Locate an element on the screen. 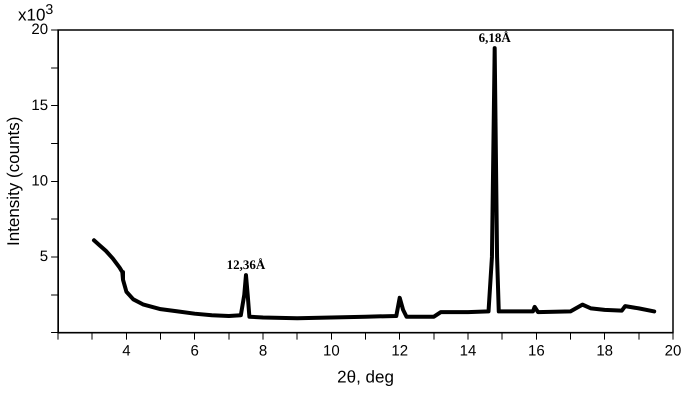 This screenshot has width=685, height=394. x-tick-label: 4 is located at coordinates (126, 351).